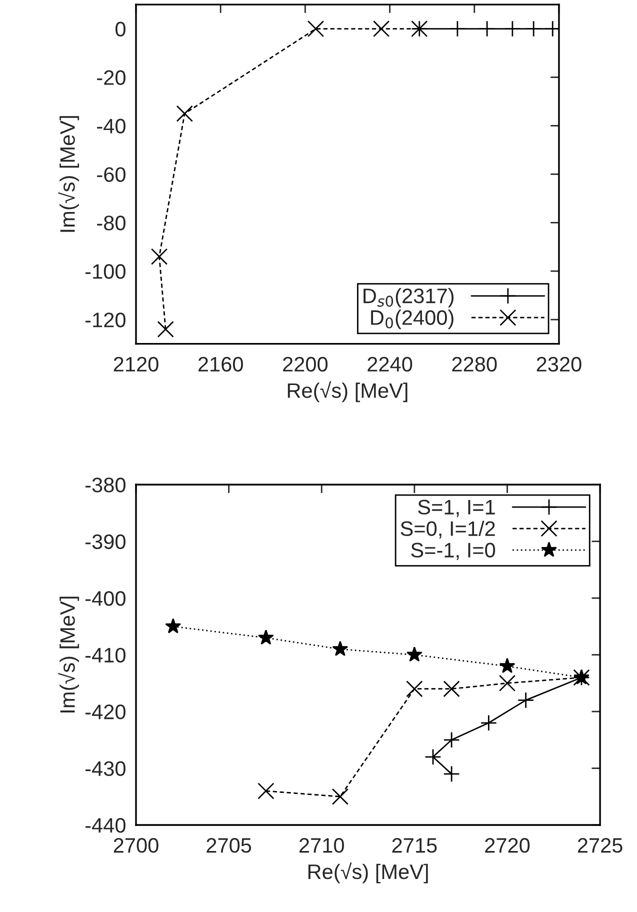  What do you see at coordinates (106, 271) in the screenshot?
I see `y-tick-label: -100` at bounding box center [106, 271].